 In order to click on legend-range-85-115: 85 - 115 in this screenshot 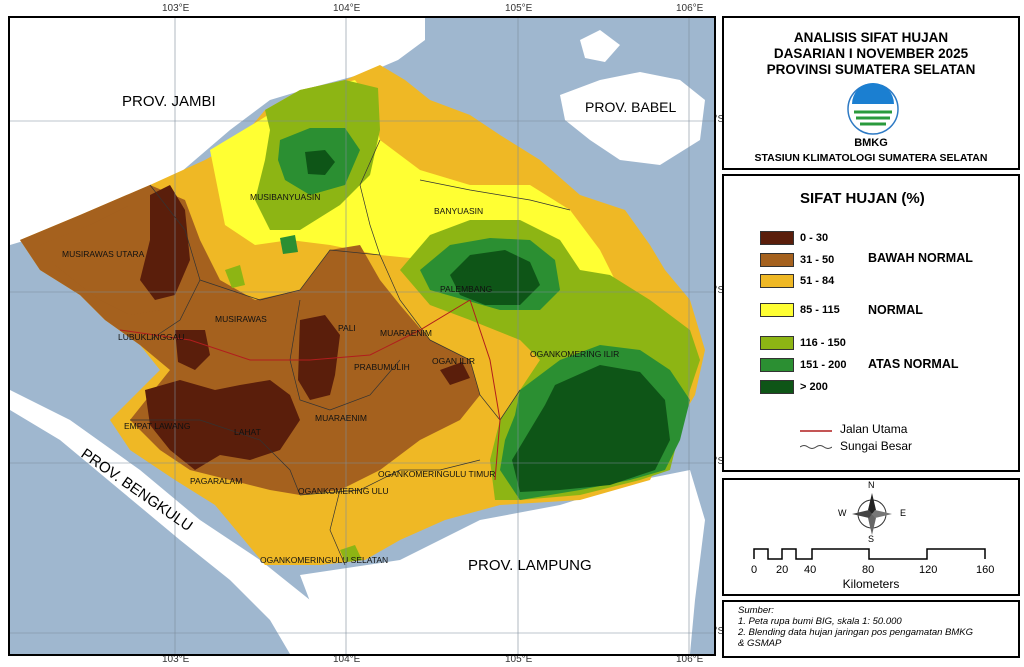, I will do `click(820, 310)`.